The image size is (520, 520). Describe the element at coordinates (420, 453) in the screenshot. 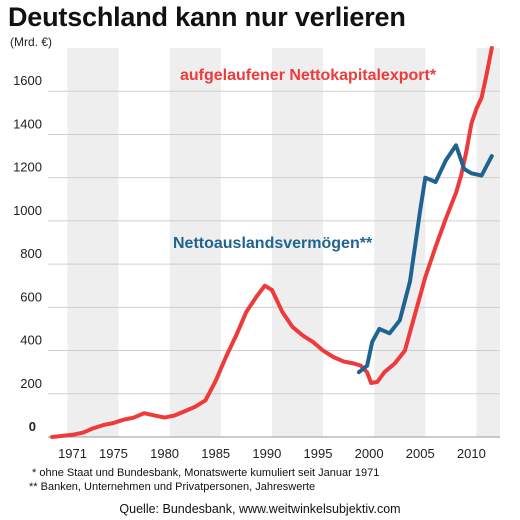

I see `x-tick-label: 2005` at that location.